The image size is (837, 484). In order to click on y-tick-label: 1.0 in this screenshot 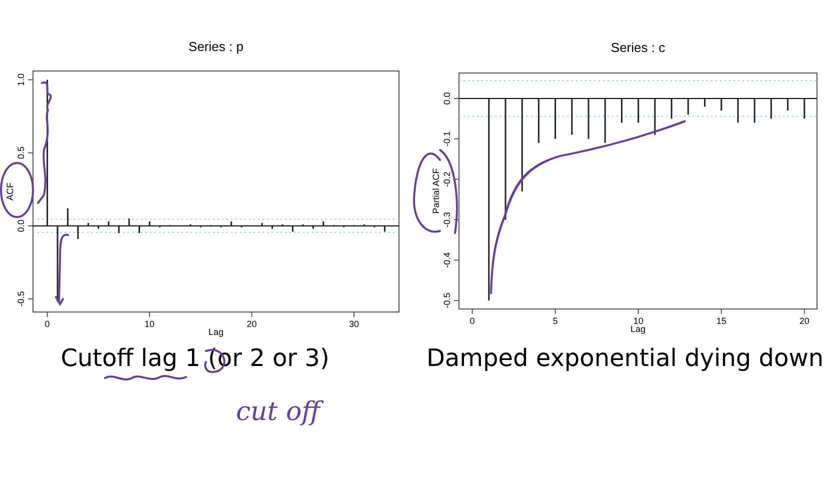, I will do `click(21, 80)`.